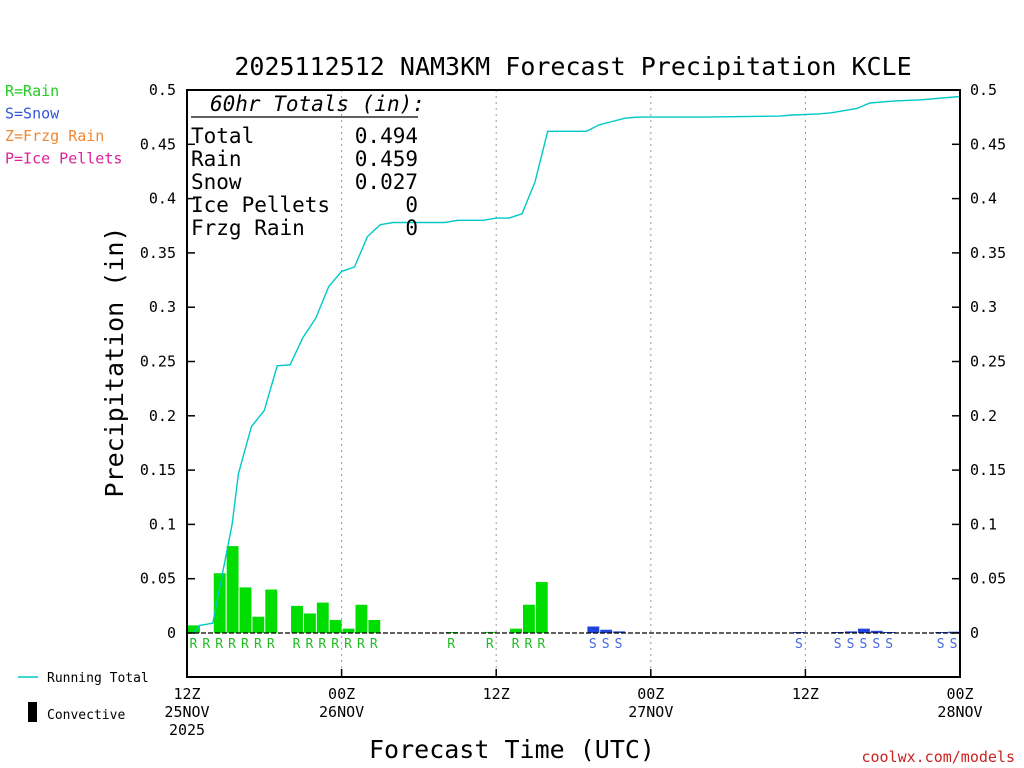  I want to click on y-tick-label-left-1: 0.05, so click(158, 579).